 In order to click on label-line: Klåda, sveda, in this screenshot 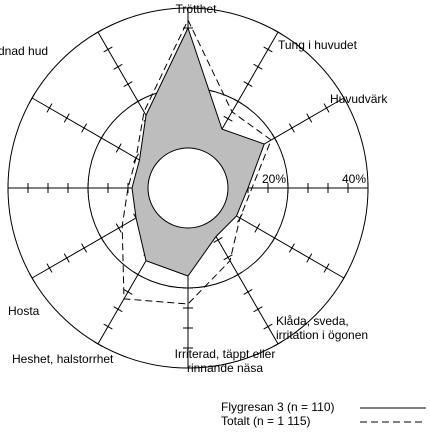, I will do `click(312, 321)`.